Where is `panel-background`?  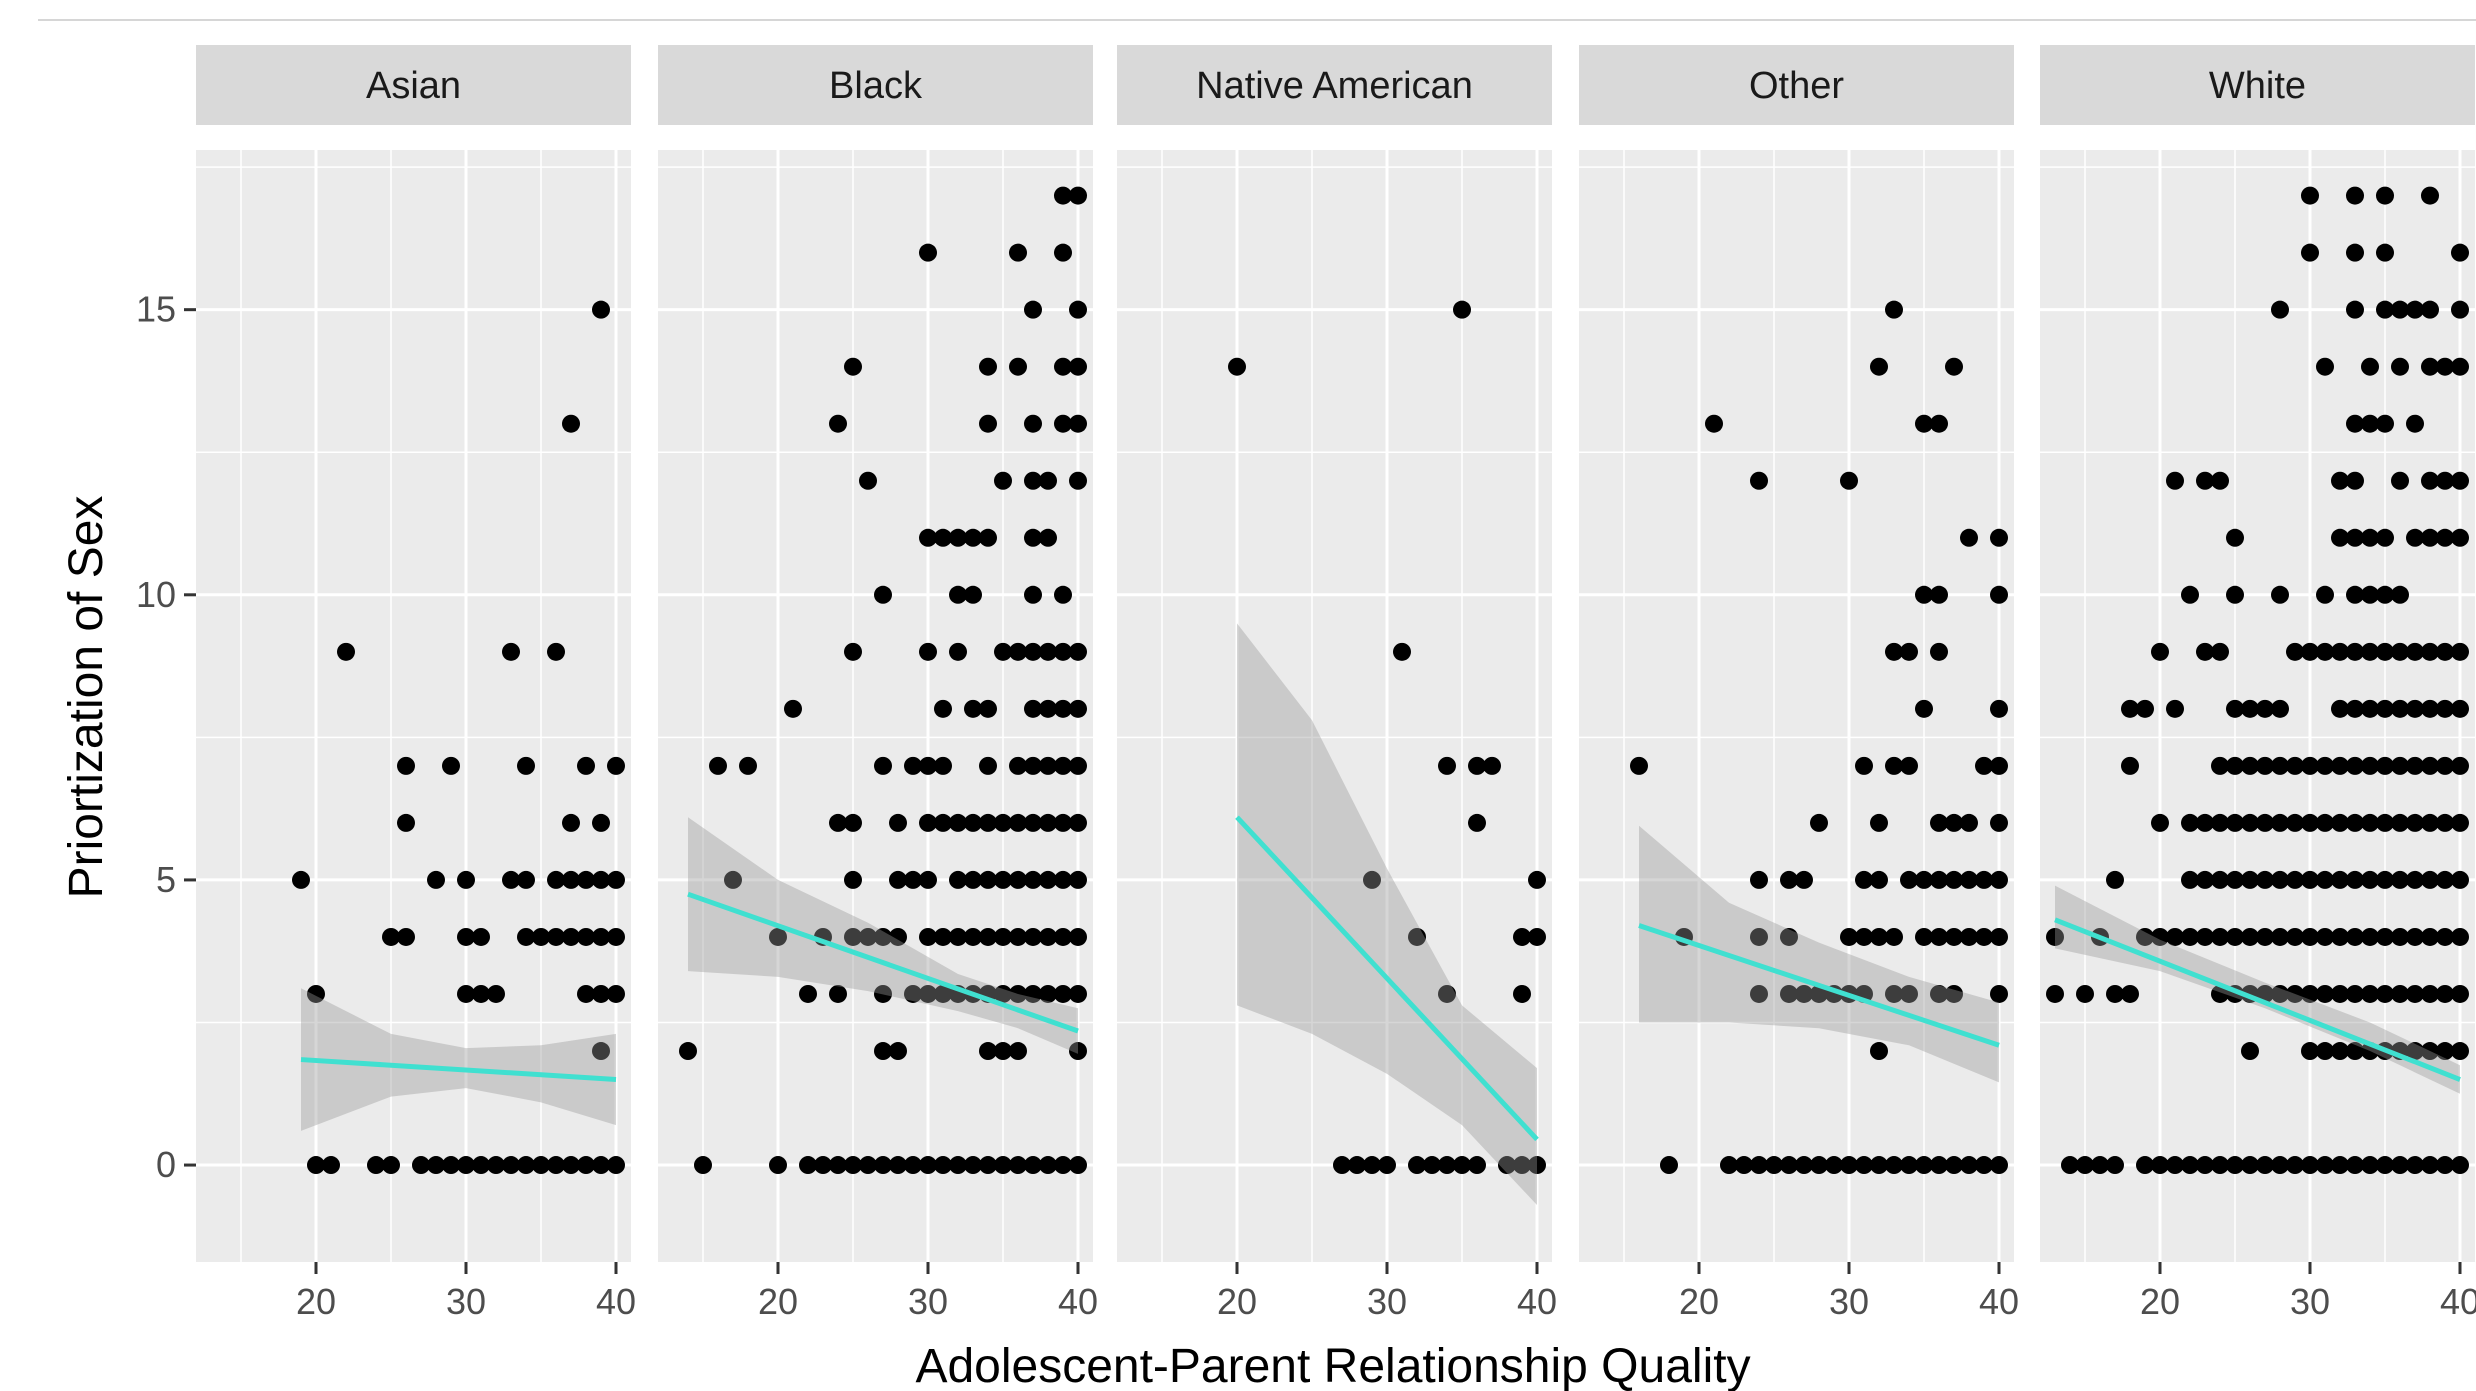 panel-background is located at coordinates (1796, 706).